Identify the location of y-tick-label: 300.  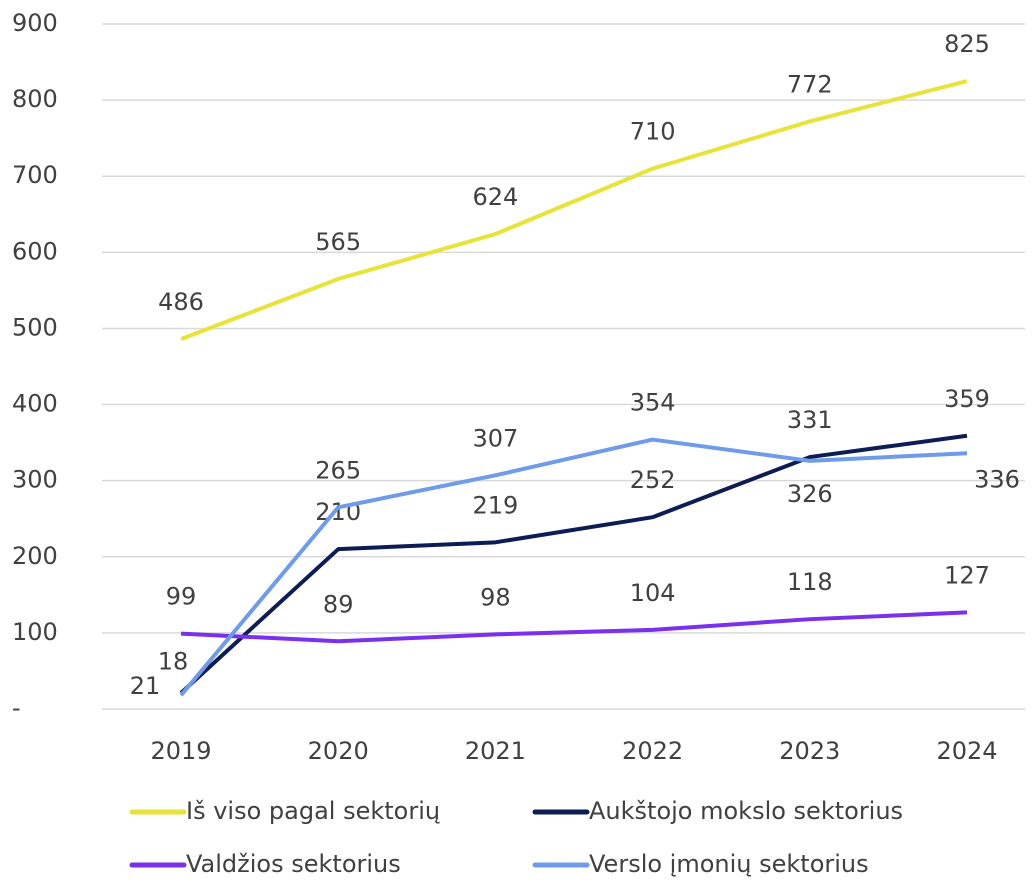
(35, 480).